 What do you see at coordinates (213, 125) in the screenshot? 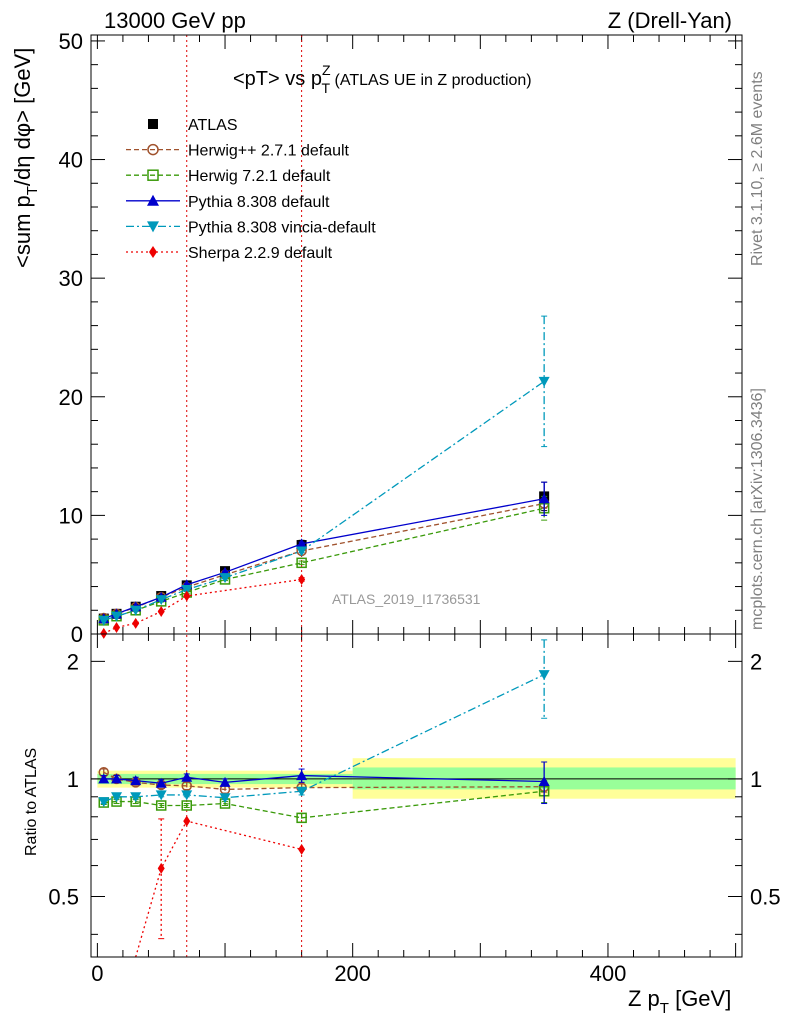
I see `legend-label: ATLAS` at bounding box center [213, 125].